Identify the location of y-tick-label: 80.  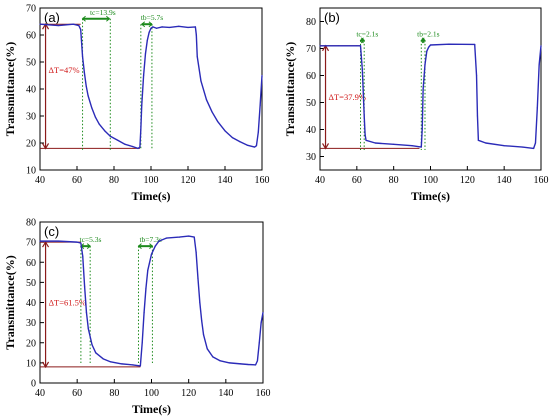
(31, 223).